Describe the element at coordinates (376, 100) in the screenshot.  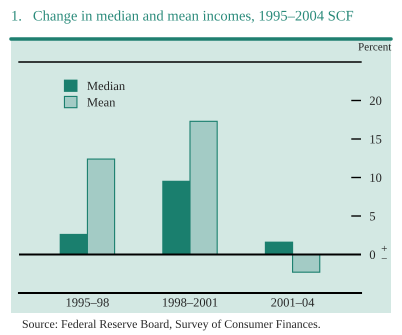
I see `y-tick-label: 20` at that location.